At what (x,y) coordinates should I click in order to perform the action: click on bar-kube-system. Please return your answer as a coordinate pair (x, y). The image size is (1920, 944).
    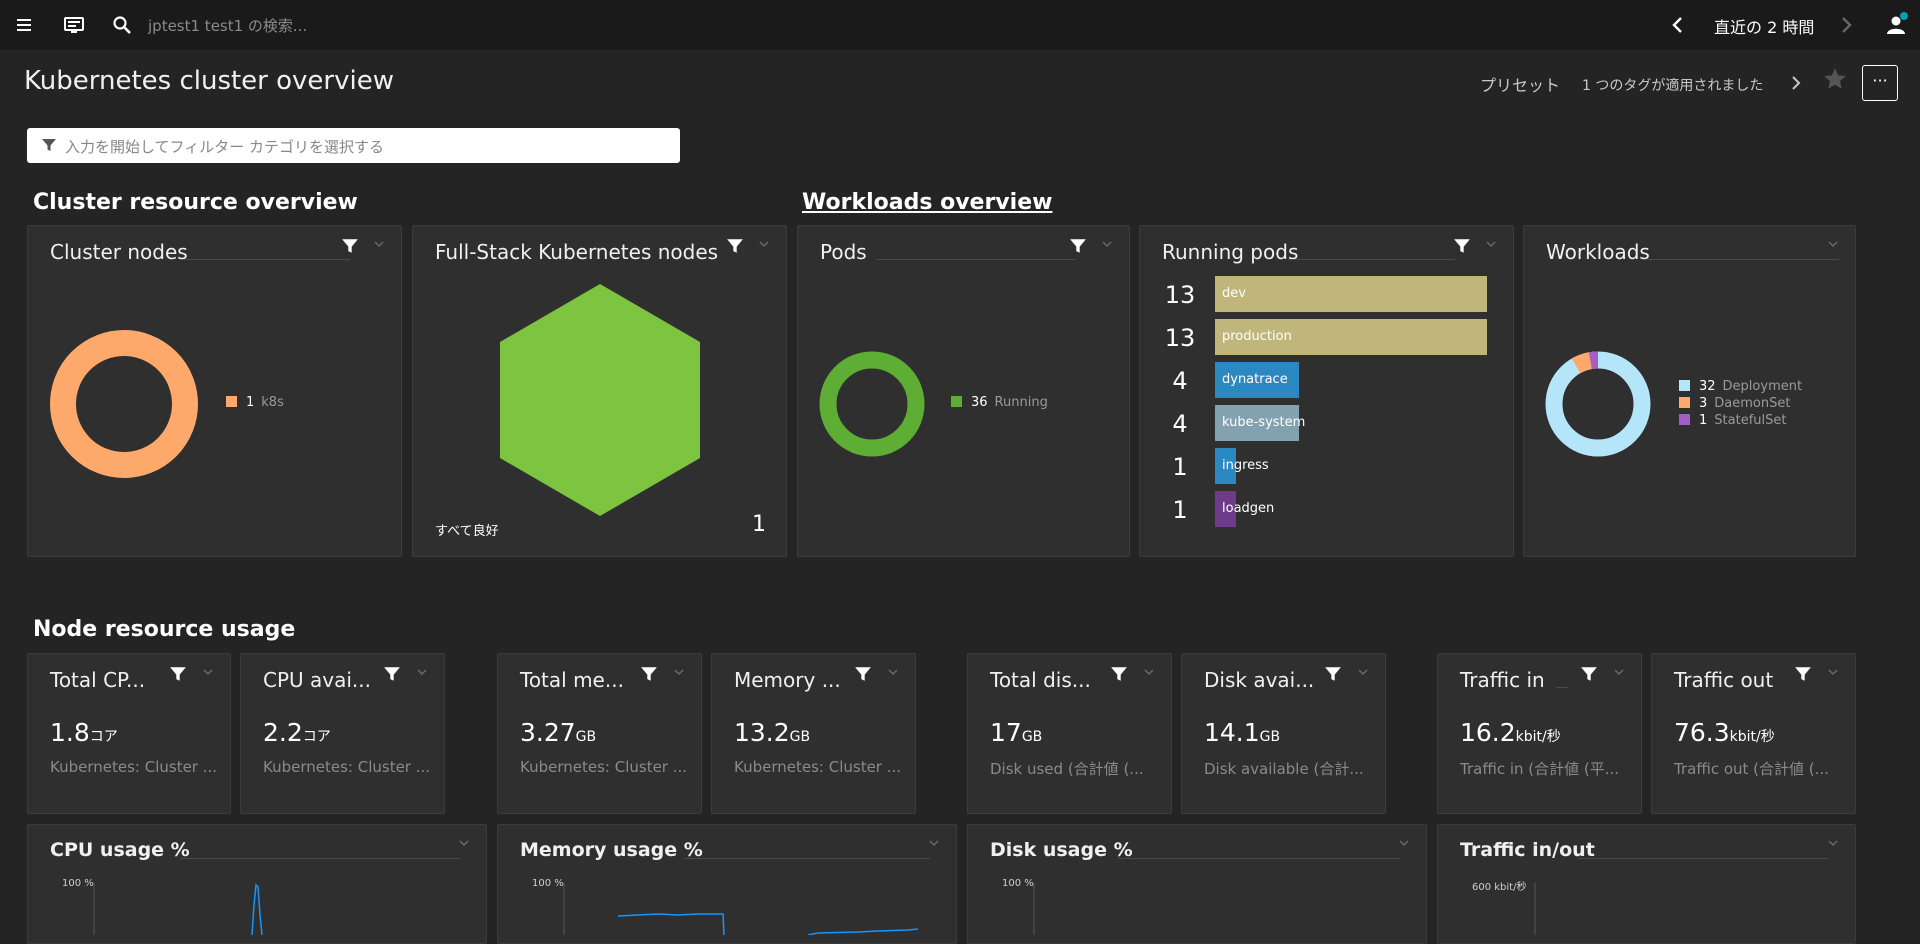
    Looking at the image, I should click on (1257, 423).